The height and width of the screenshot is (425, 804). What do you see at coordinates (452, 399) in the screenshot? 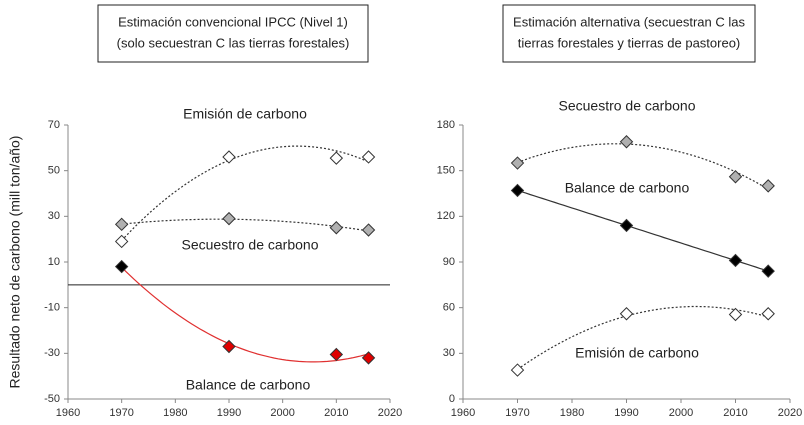
I see `y-tick-label: 0` at bounding box center [452, 399].